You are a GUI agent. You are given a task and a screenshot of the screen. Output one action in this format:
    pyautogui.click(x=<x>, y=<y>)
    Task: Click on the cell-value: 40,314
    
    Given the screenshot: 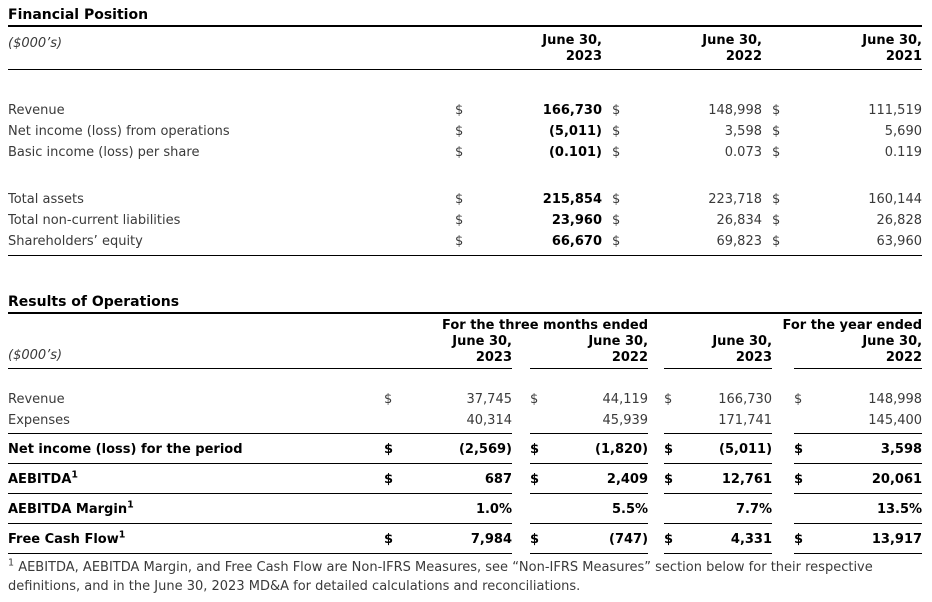 What is the action you would take?
    pyautogui.click(x=456, y=422)
    